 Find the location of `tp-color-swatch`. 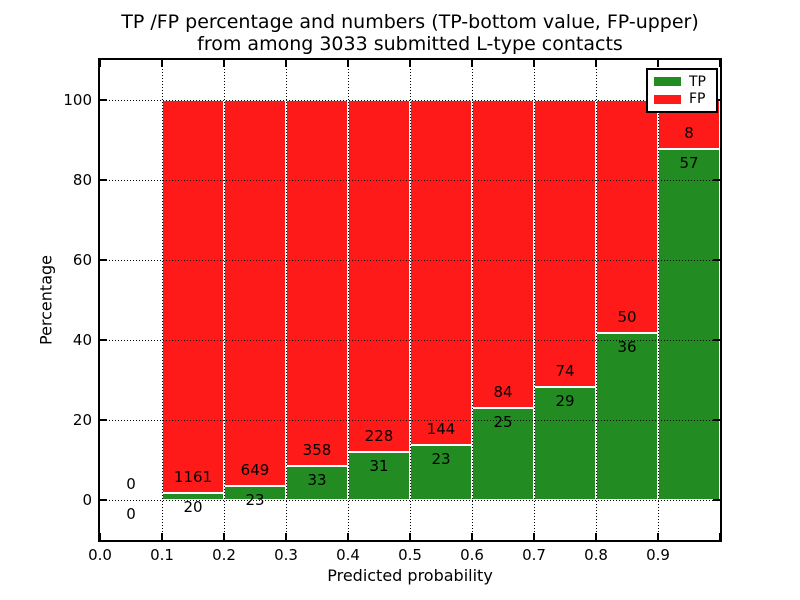

tp-color-swatch is located at coordinates (667, 82).